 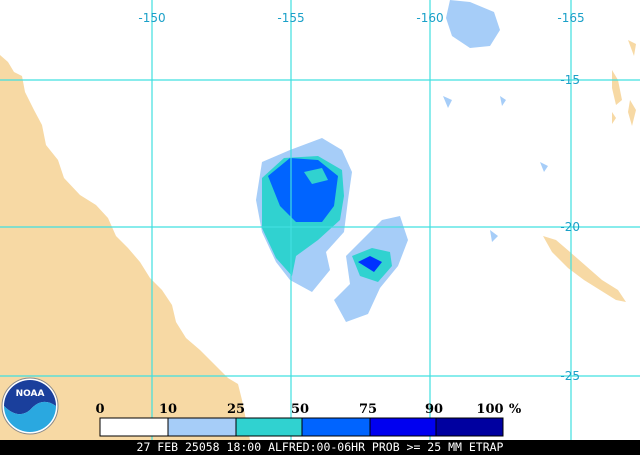 I want to click on logo-text: NOAA, so click(x=30, y=394).